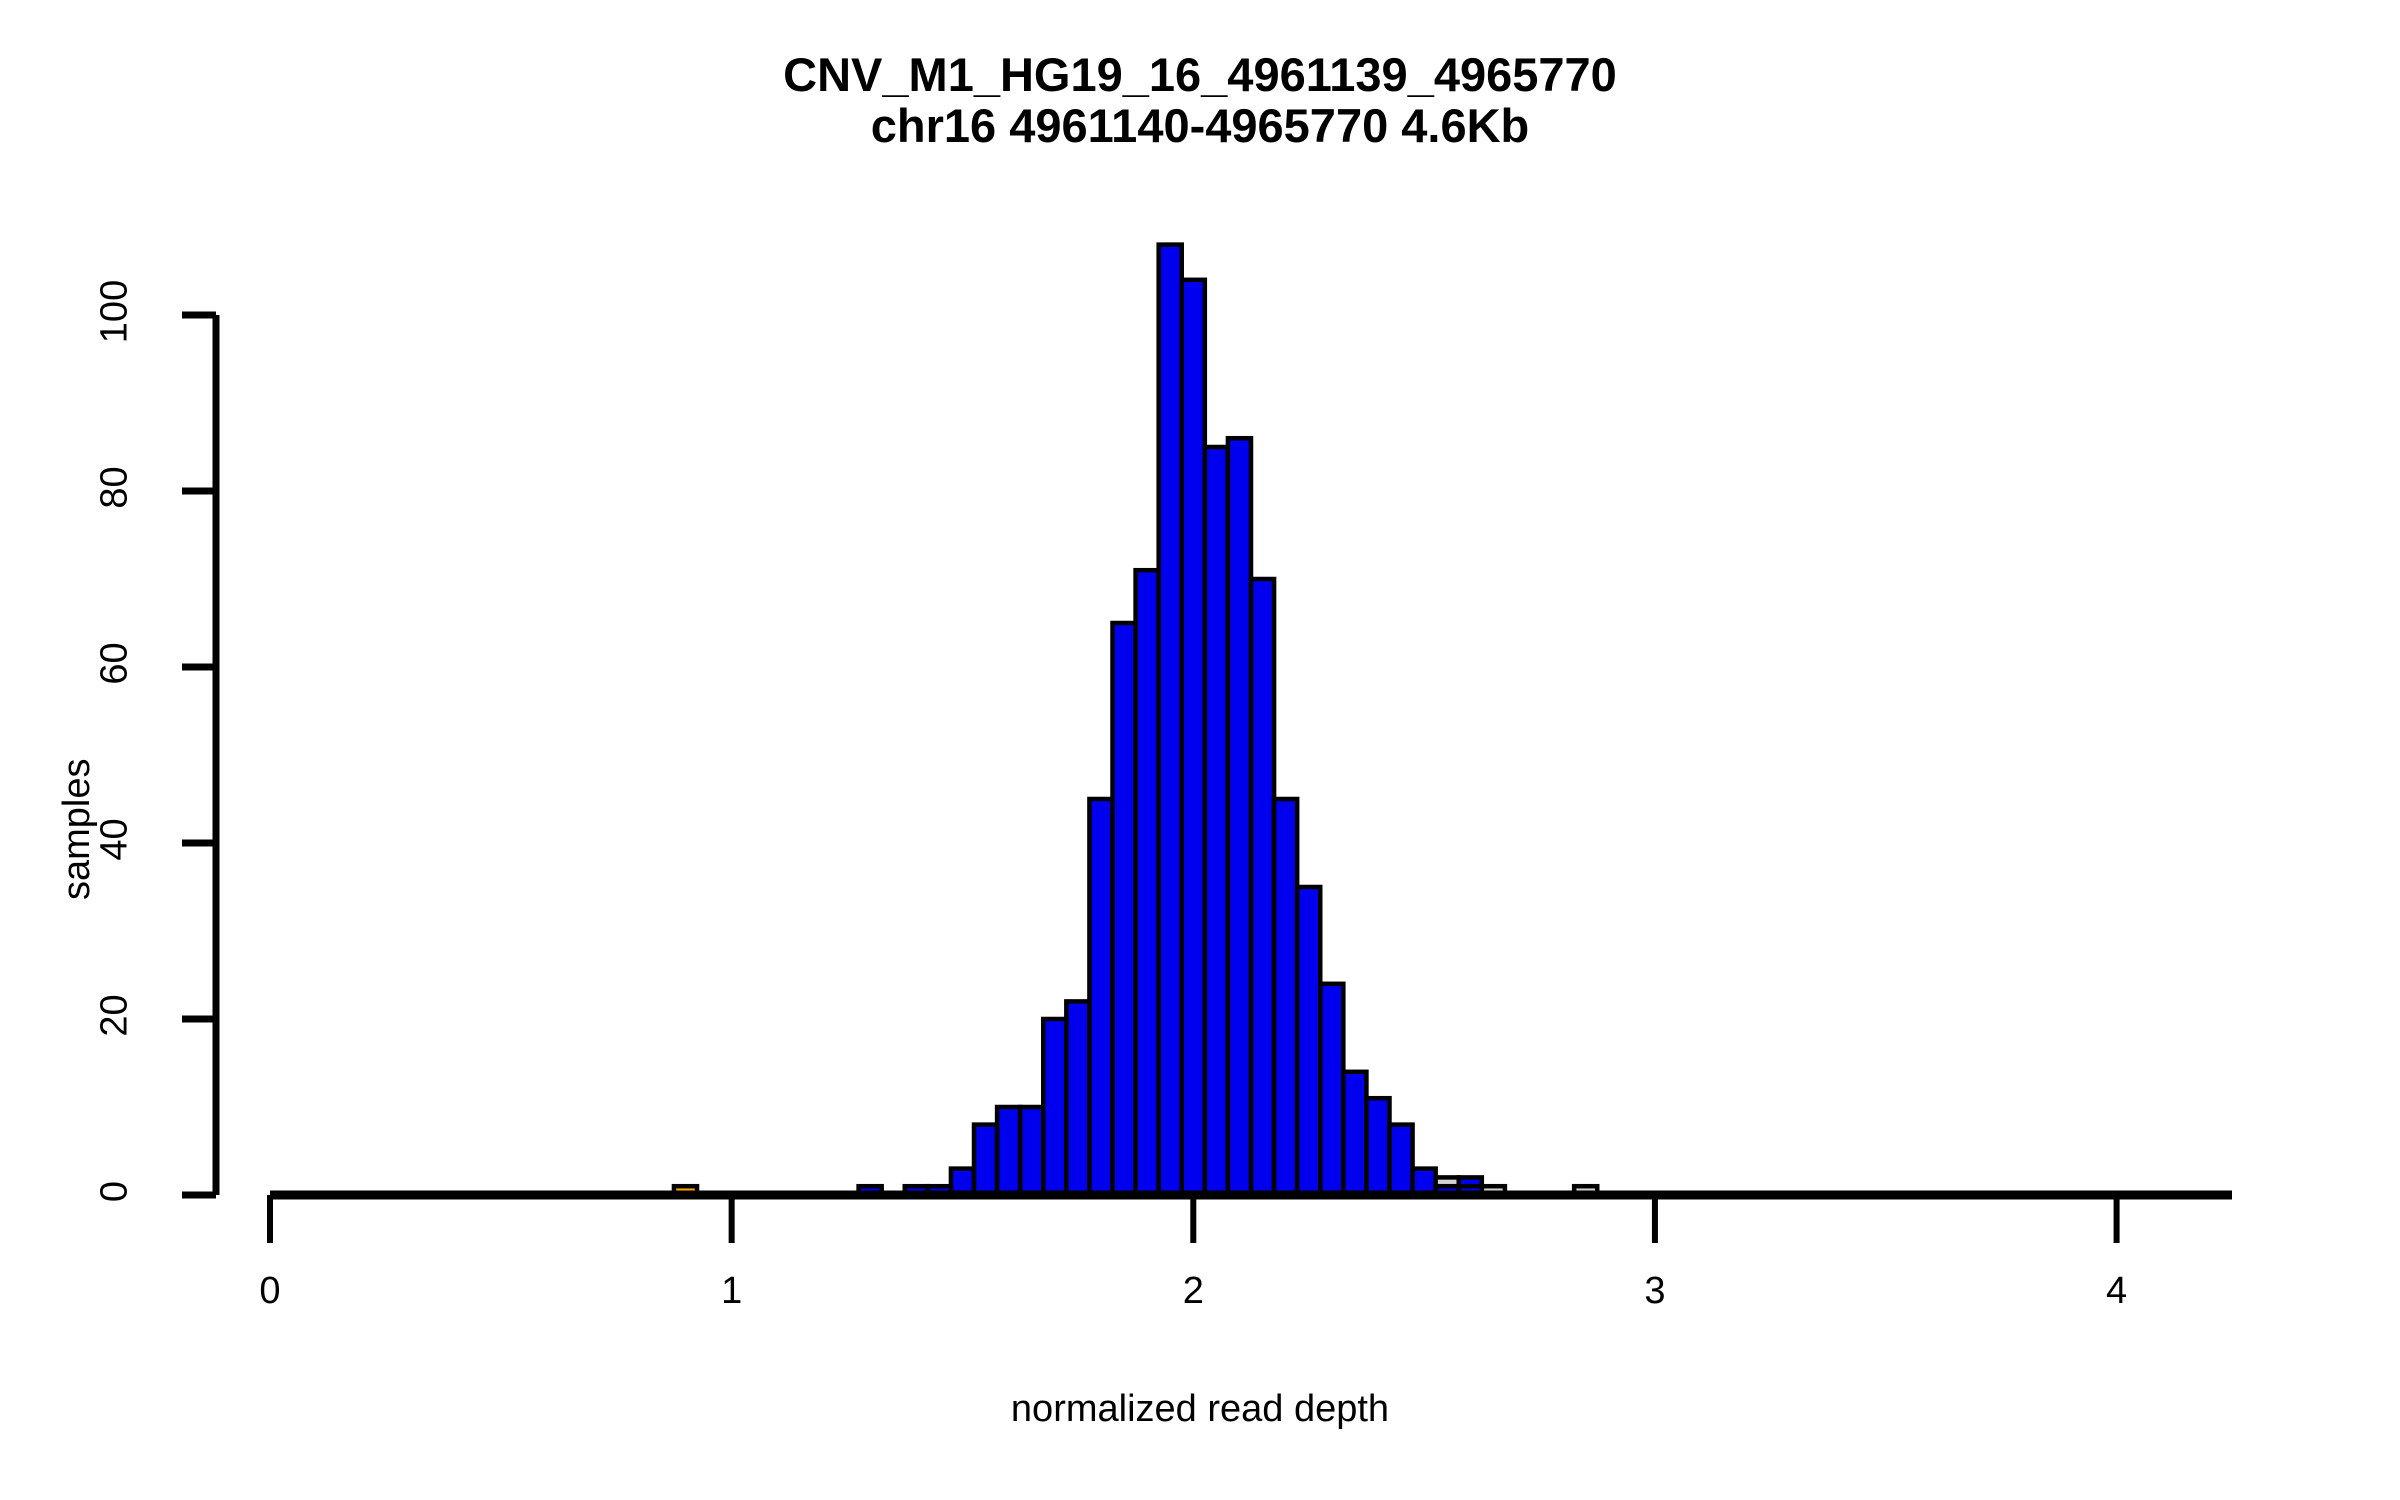  Describe the element at coordinates (1200, 125) in the screenshot. I see `chart-title-line-2: chr16 4961140-4965770 4.6Kb` at that location.